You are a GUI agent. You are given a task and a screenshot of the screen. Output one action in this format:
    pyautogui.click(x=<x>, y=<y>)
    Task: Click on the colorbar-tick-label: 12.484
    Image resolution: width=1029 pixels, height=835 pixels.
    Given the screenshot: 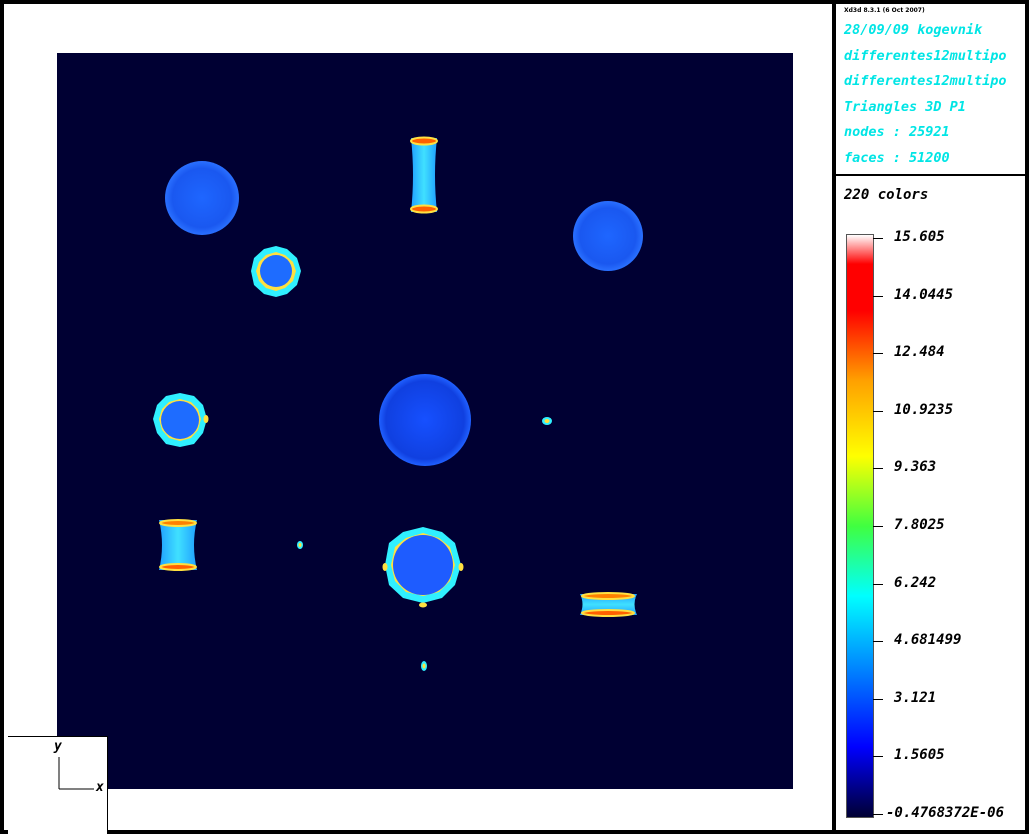 What is the action you would take?
    pyautogui.click(x=919, y=352)
    